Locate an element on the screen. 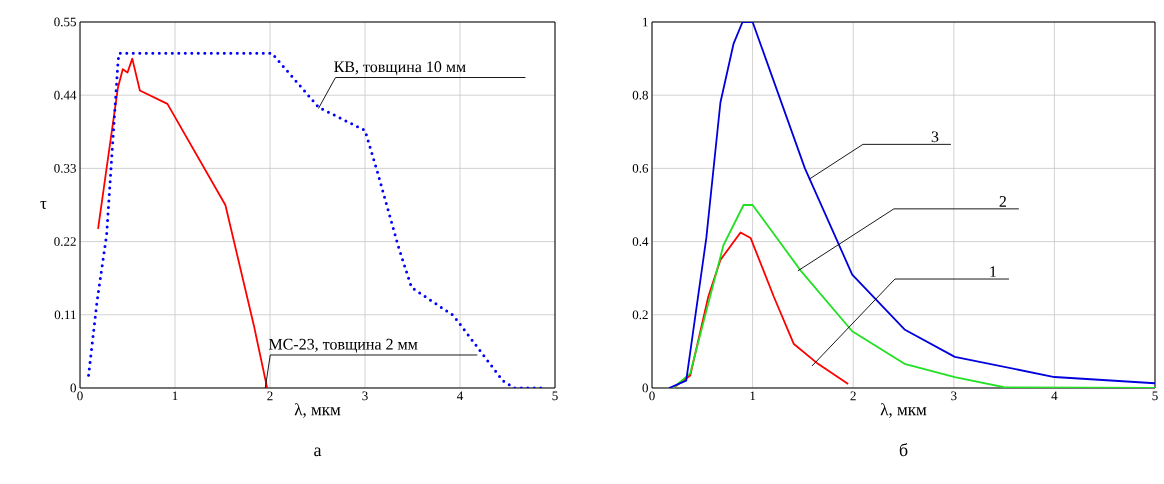  annotation: 3 is located at coordinates (935, 137).